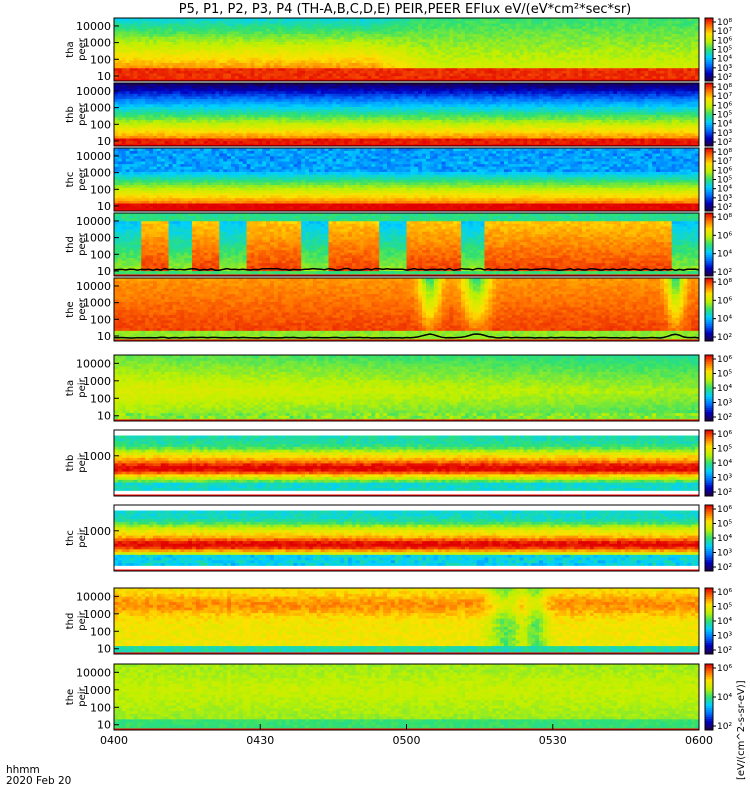  I want to click on colorbar-swatch, so click(709, 34).